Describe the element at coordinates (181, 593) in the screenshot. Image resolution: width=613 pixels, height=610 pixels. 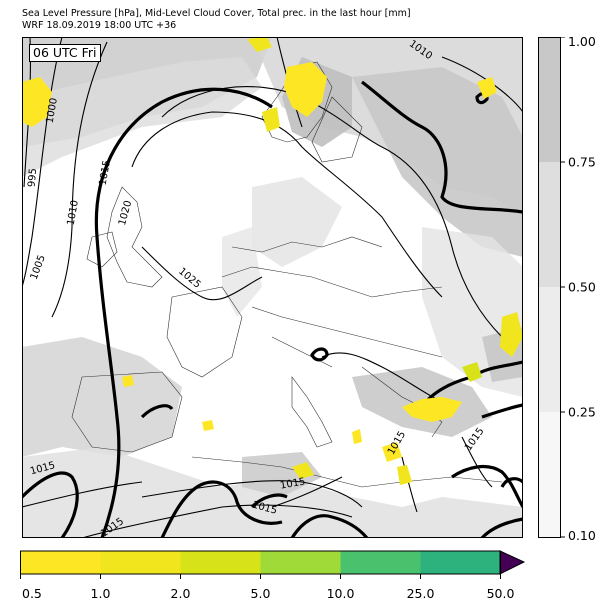
I see `precip-tick-label: 2.0` at that location.